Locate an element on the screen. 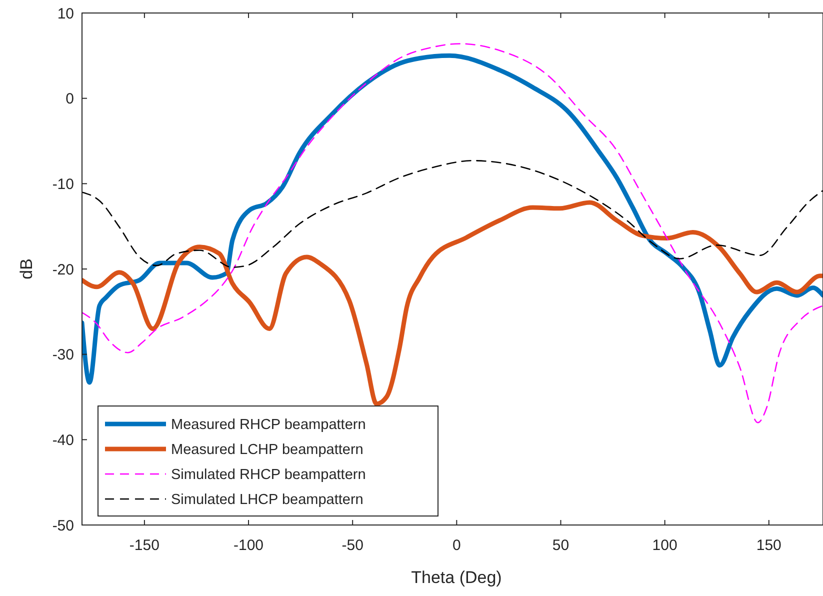 Image resolution: width=823 pixels, height=596 pixels. y-tick-label: -30 is located at coordinates (63, 355).